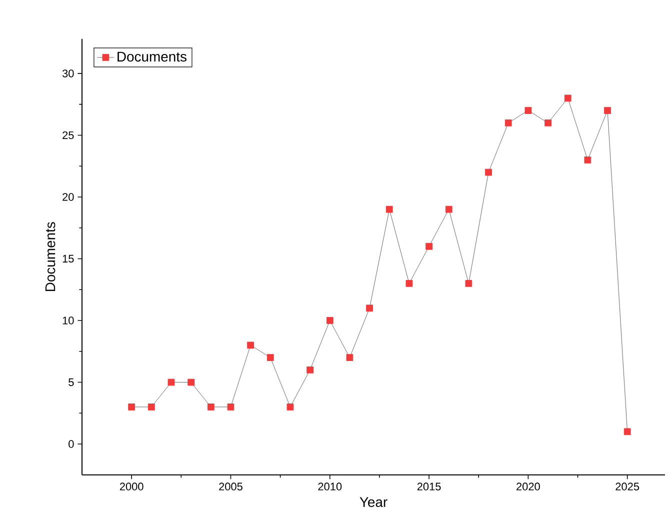 This screenshot has width=670, height=512. What do you see at coordinates (374, 502) in the screenshot?
I see `x-axis-title: Year` at bounding box center [374, 502].